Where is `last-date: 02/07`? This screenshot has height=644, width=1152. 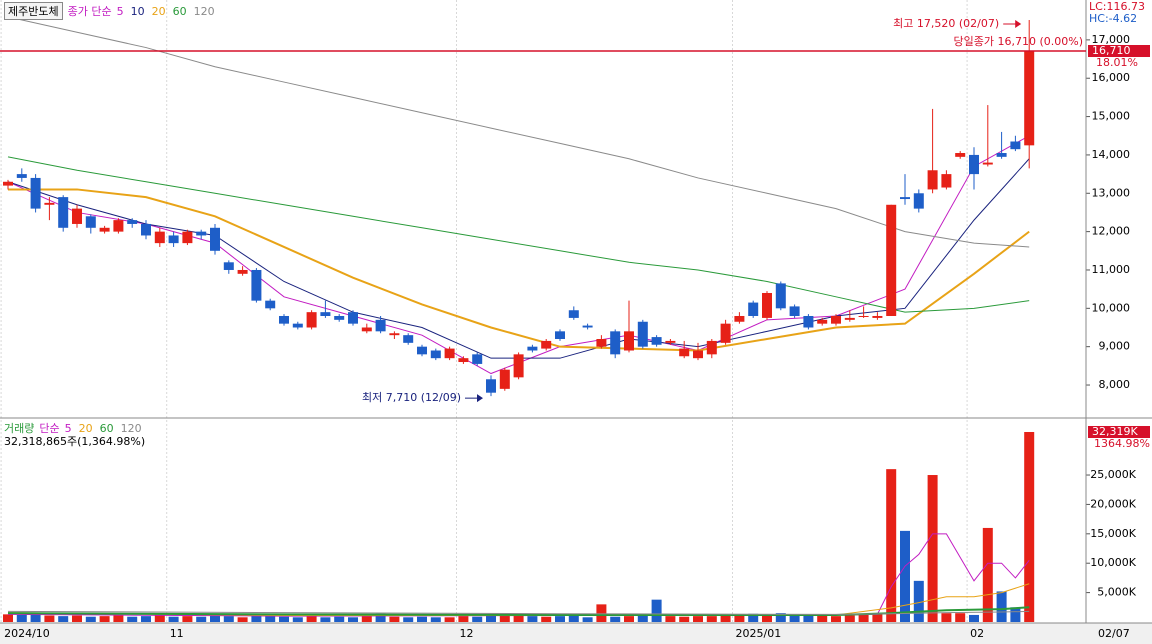 last-date: 02/07 is located at coordinates (1114, 633).